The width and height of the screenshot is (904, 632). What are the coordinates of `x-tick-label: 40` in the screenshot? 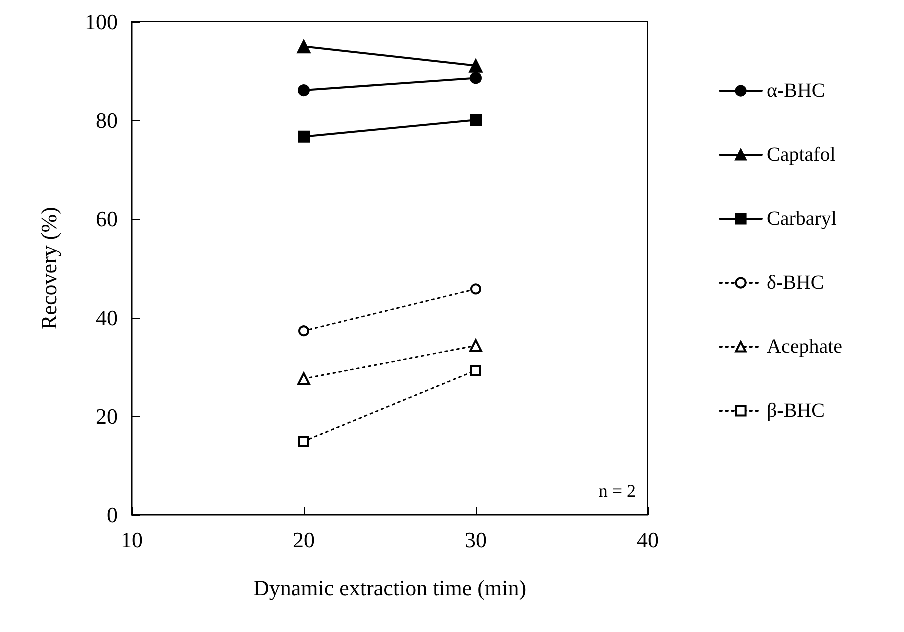 It's located at (648, 540).